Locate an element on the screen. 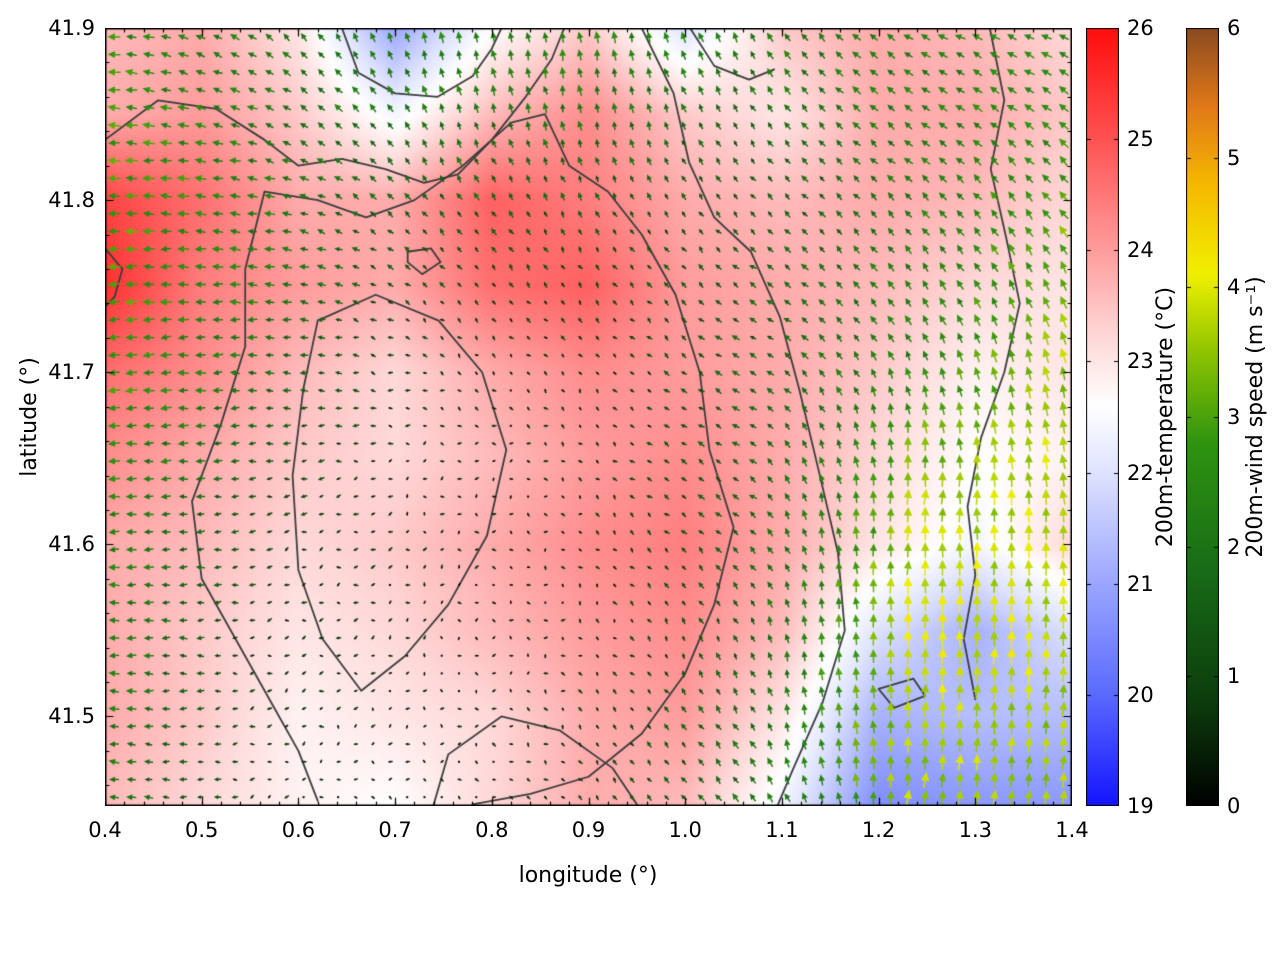  wind-colorbar-tick-label: 2 is located at coordinates (1234, 546).